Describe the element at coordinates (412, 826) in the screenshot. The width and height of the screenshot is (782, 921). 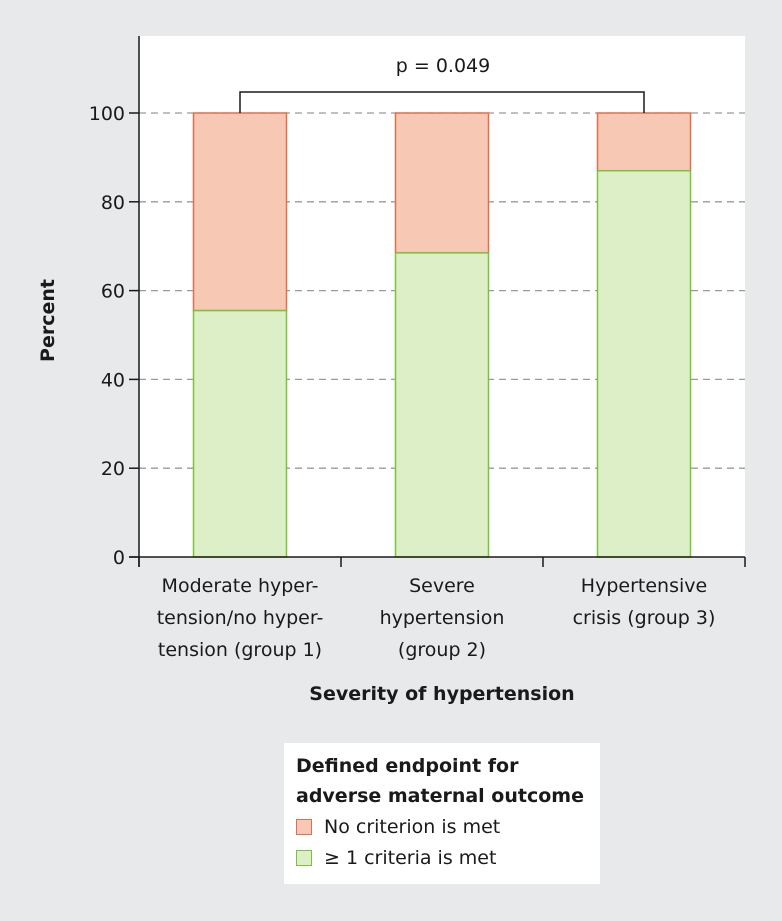
I see `legend-label-not-met: No criterion is met` at that location.